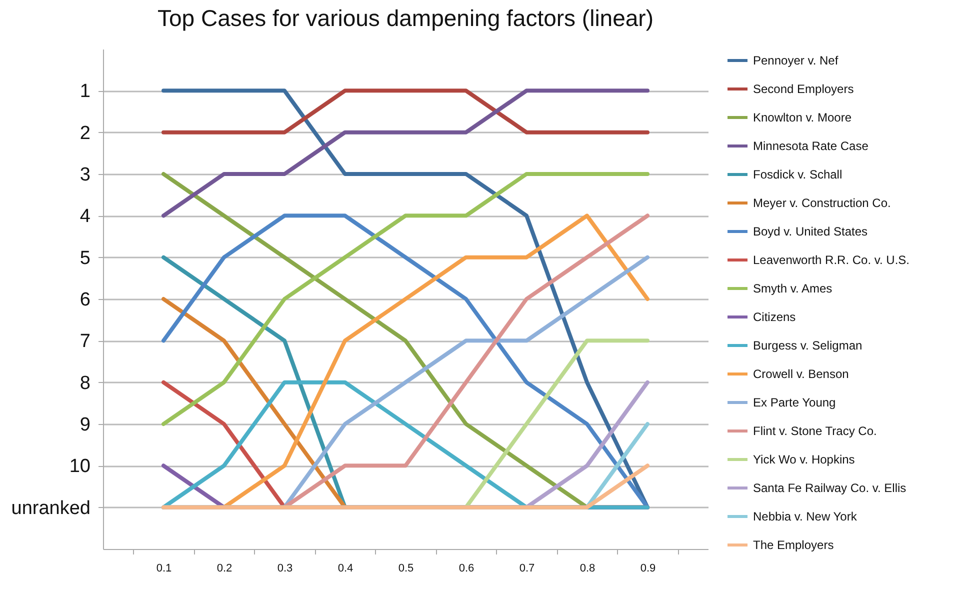 The width and height of the screenshot is (956, 597). What do you see at coordinates (648, 568) in the screenshot?
I see `x-tick-label: 0.9` at bounding box center [648, 568].